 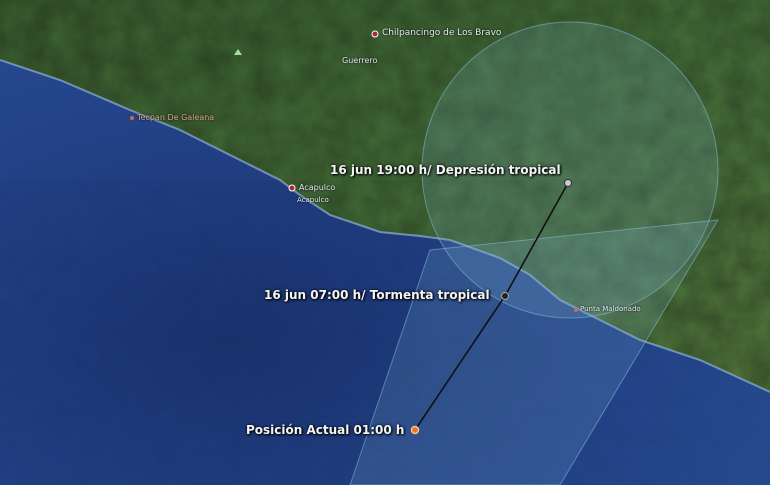 What do you see at coordinates (442, 33) in the screenshot?
I see `place-label: Chilpancingo de Los Bravo` at bounding box center [442, 33].